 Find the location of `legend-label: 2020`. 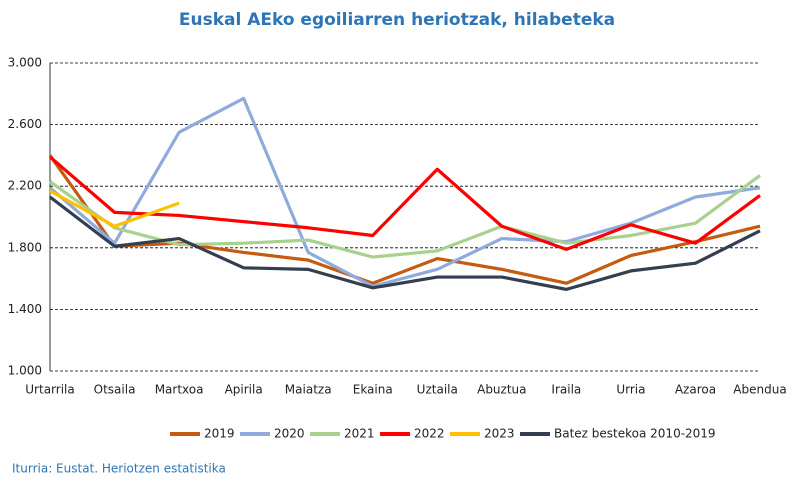

legend-label: 2020 is located at coordinates (289, 434).